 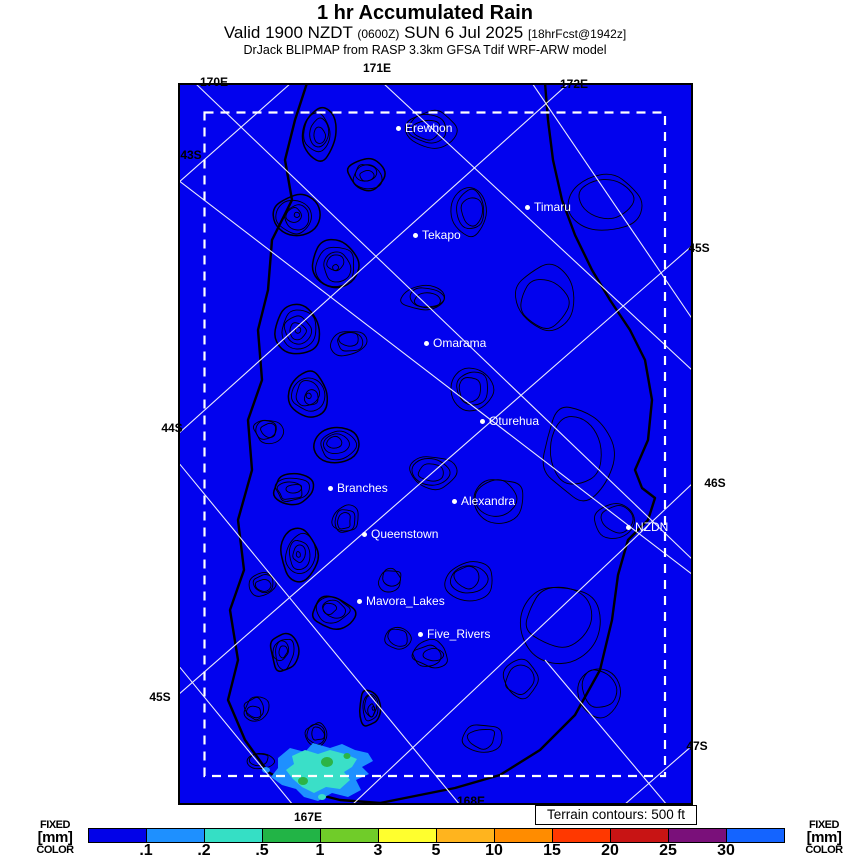 I want to click on colorbar-tick-.1: .1, so click(x=146, y=850).